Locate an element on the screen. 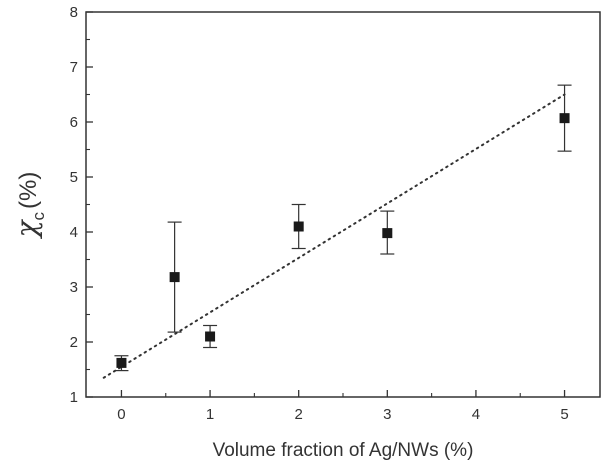  x-tick-label: 5 is located at coordinates (564, 414).